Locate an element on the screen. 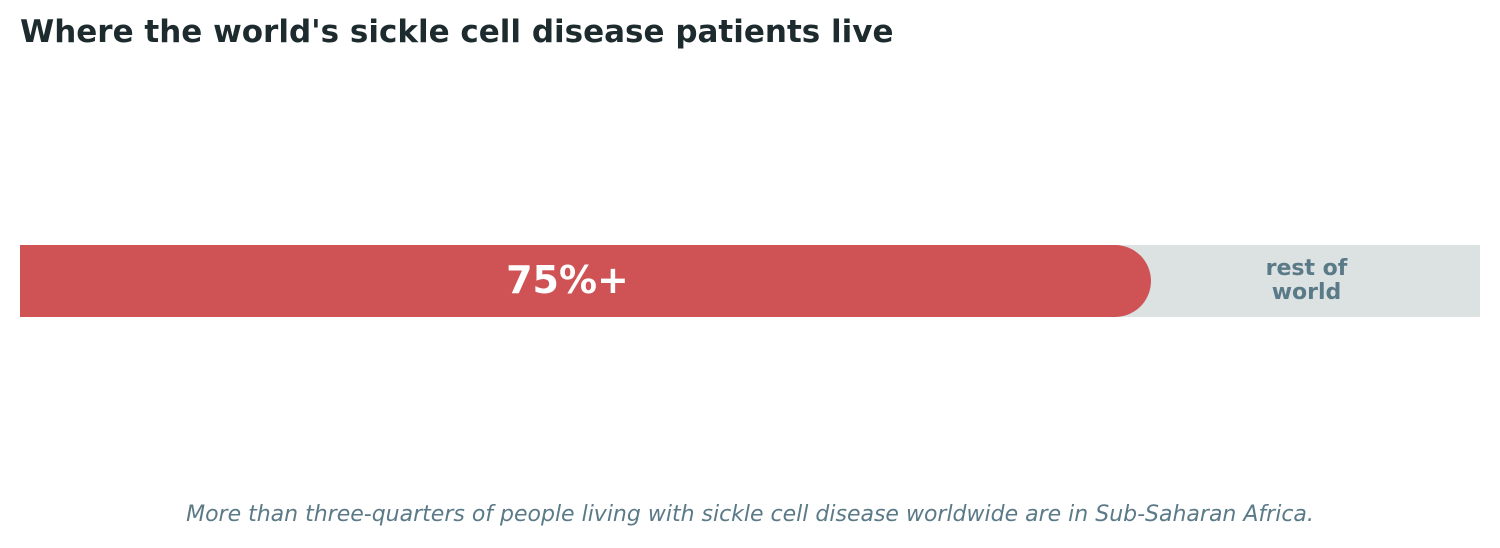 The image size is (1500, 548). value-label: rest of world is located at coordinates (1306, 280).